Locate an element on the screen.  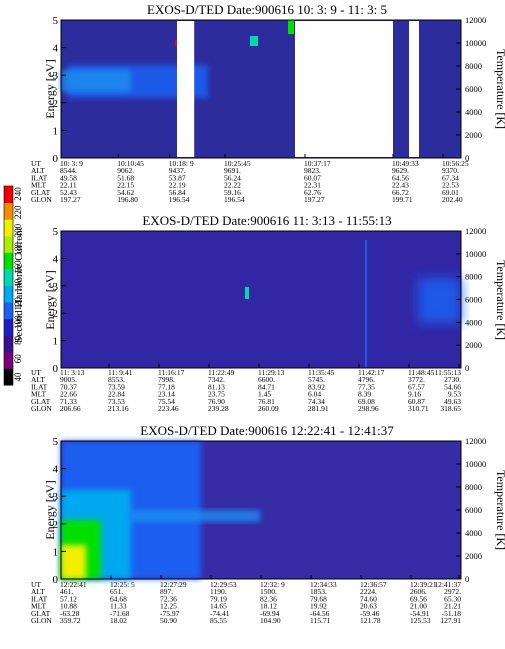
orbit-value: 21.00 is located at coordinates (418, 606).